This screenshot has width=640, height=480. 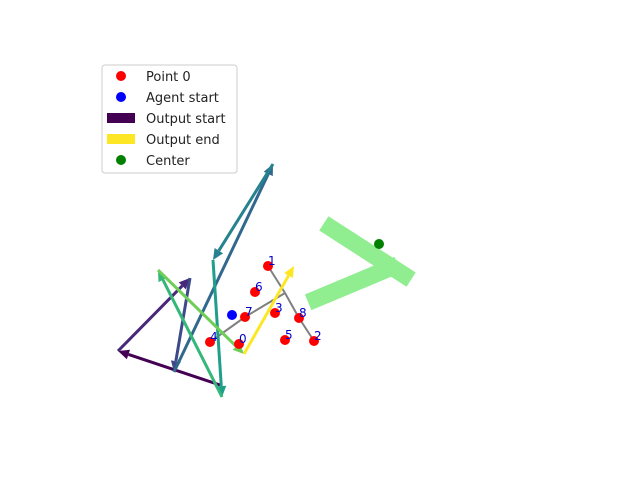 I want to click on legend-entry-2: Output start, so click(x=166, y=119).